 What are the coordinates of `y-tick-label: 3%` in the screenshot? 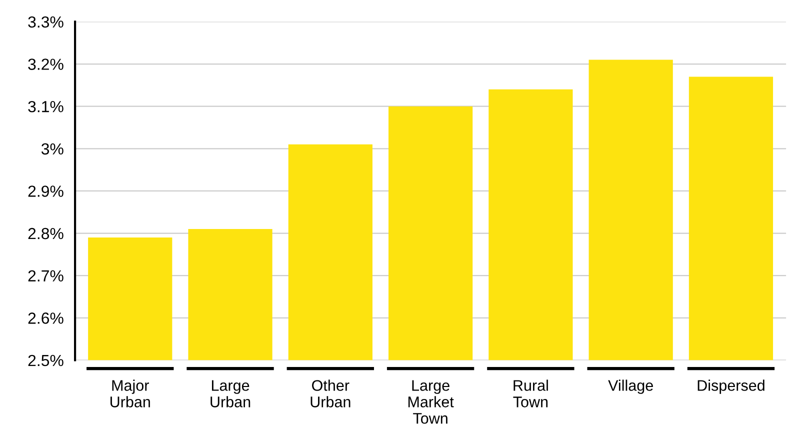 It's located at (52, 149).